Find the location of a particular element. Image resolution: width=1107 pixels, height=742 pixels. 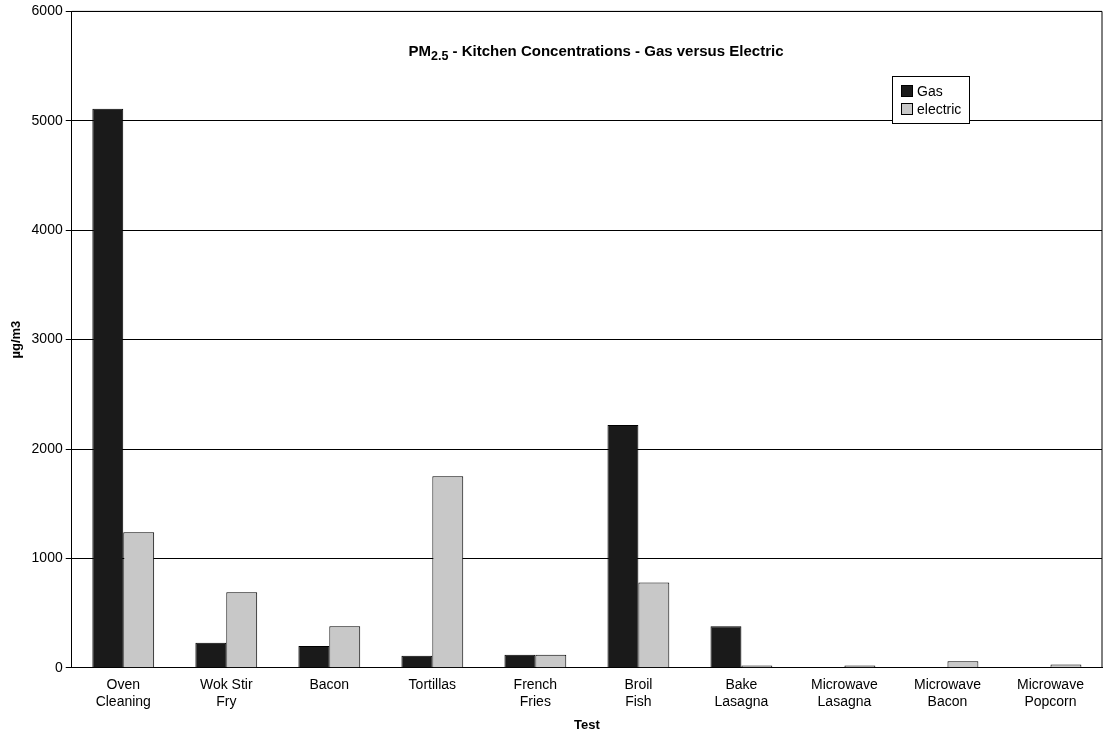

x-tick-label: Microwave Lasagna is located at coordinates (844, 692).